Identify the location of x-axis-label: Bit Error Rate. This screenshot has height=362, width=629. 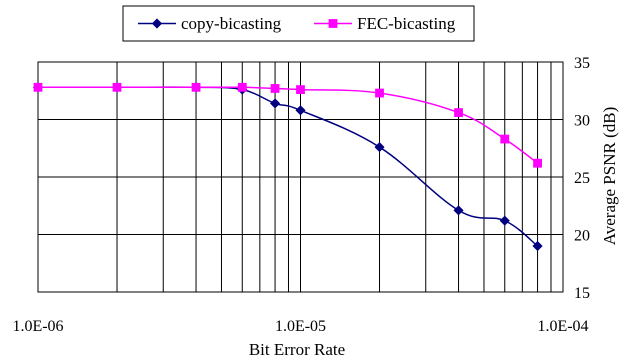
(297, 349).